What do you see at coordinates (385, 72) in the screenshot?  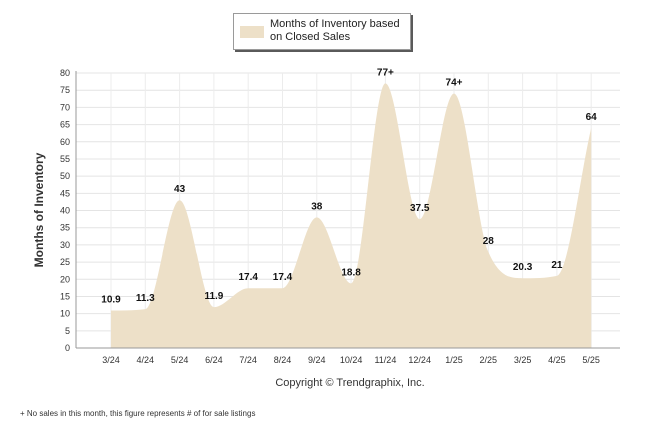 I see `data-label: 77+` at bounding box center [385, 72].